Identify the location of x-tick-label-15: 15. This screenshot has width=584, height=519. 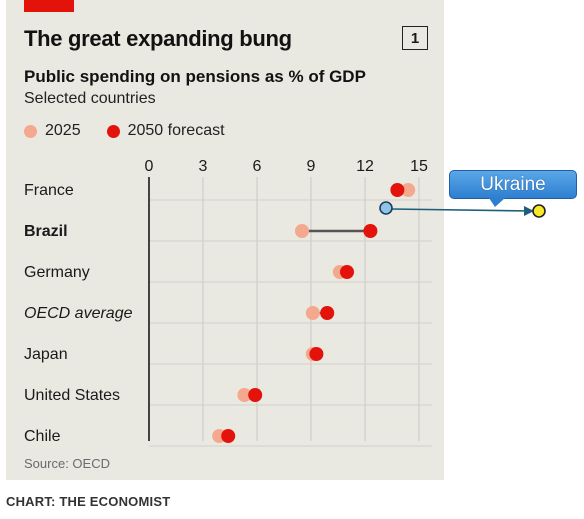
(419, 166).